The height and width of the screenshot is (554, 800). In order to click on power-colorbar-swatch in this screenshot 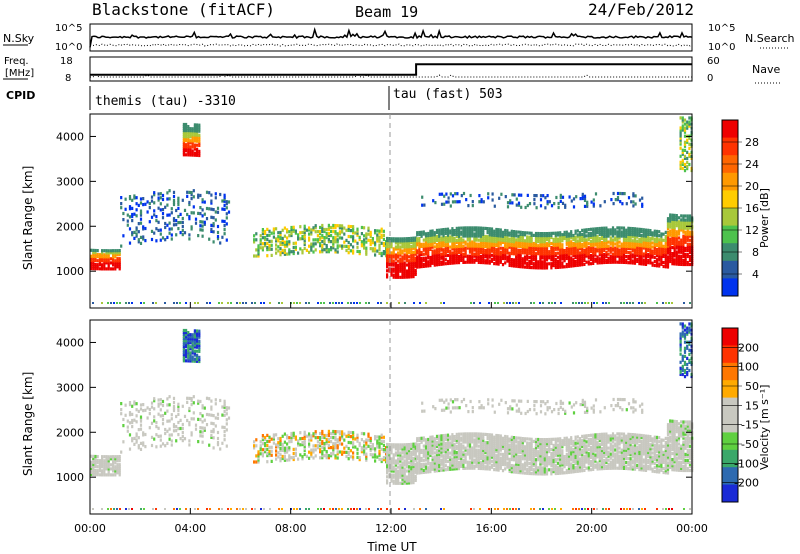, I will do `click(730, 234)`.